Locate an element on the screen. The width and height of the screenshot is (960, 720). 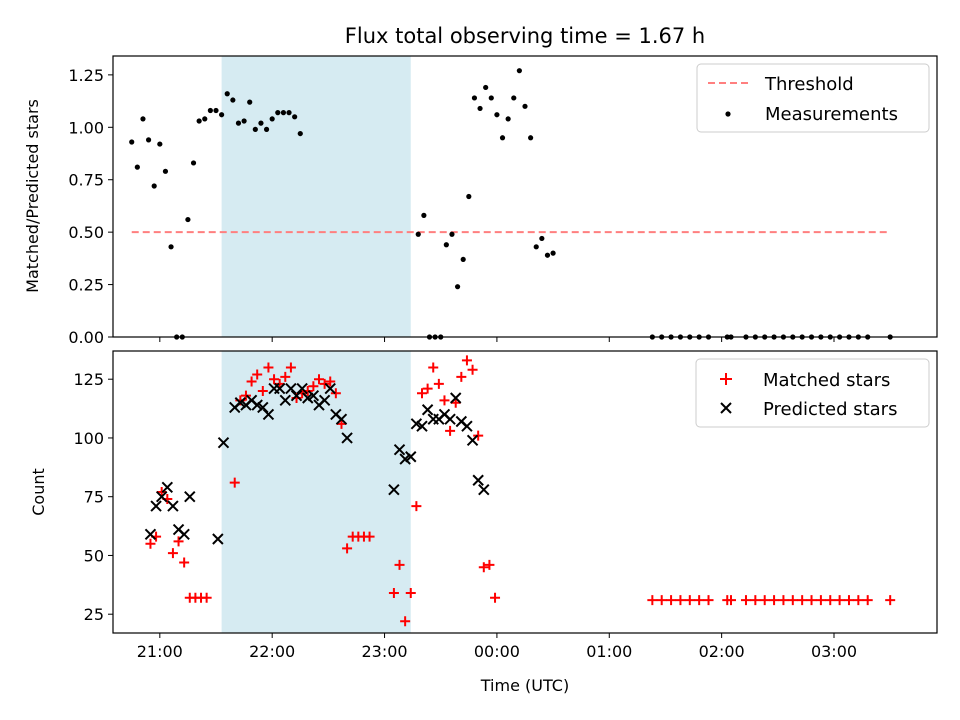
top-legend: Threshold Measurements is located at coordinates (813, 98).